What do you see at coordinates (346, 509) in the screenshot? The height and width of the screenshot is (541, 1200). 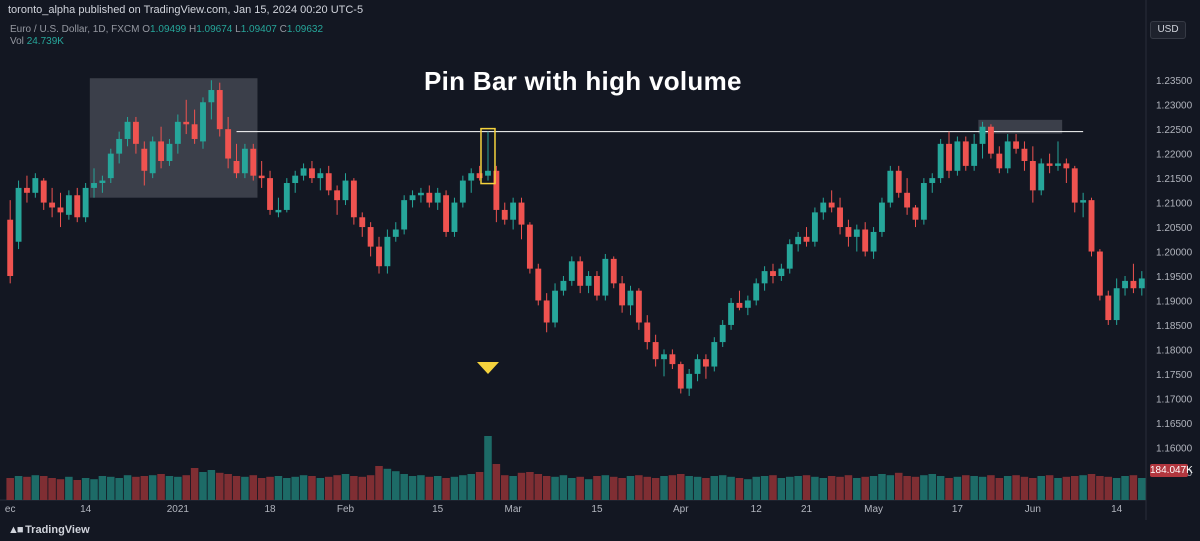 I see `x-tick-label: Feb` at bounding box center [346, 509].